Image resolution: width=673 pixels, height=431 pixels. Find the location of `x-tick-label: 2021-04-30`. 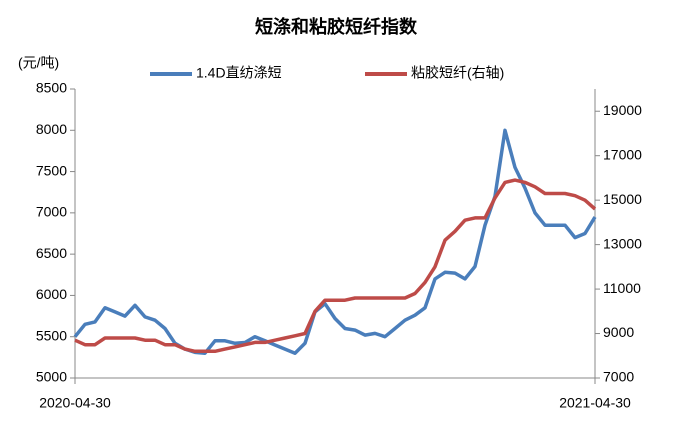

x-tick-label: 2021-04-30 is located at coordinates (595, 403).